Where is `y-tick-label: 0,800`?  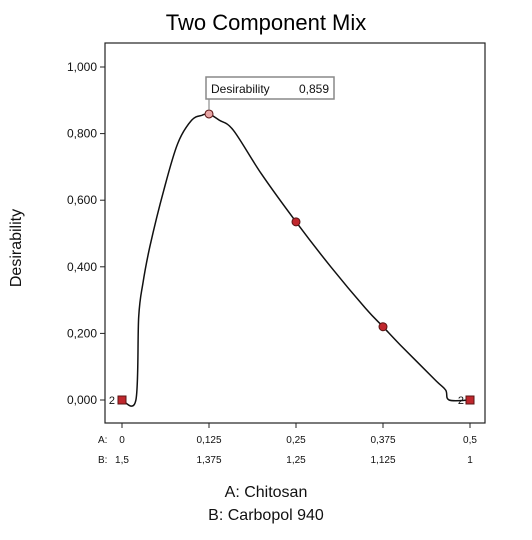
y-tick-label: 0,800 is located at coordinates (82, 134).